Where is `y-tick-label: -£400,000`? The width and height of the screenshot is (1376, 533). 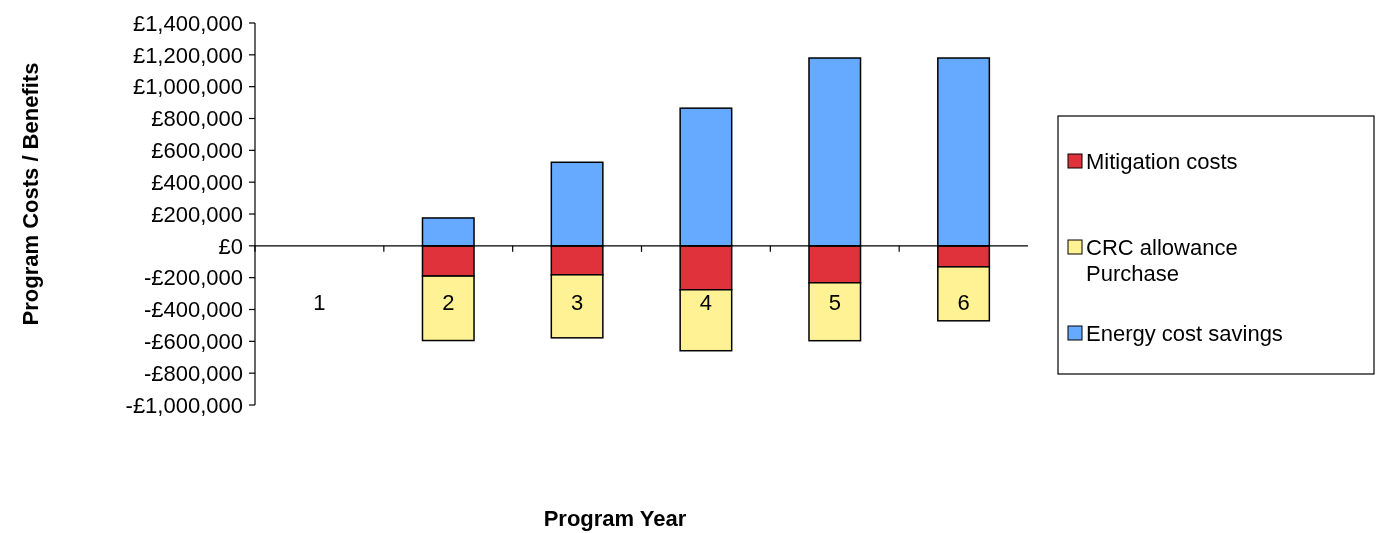 y-tick-label: -£400,000 is located at coordinates (193, 310).